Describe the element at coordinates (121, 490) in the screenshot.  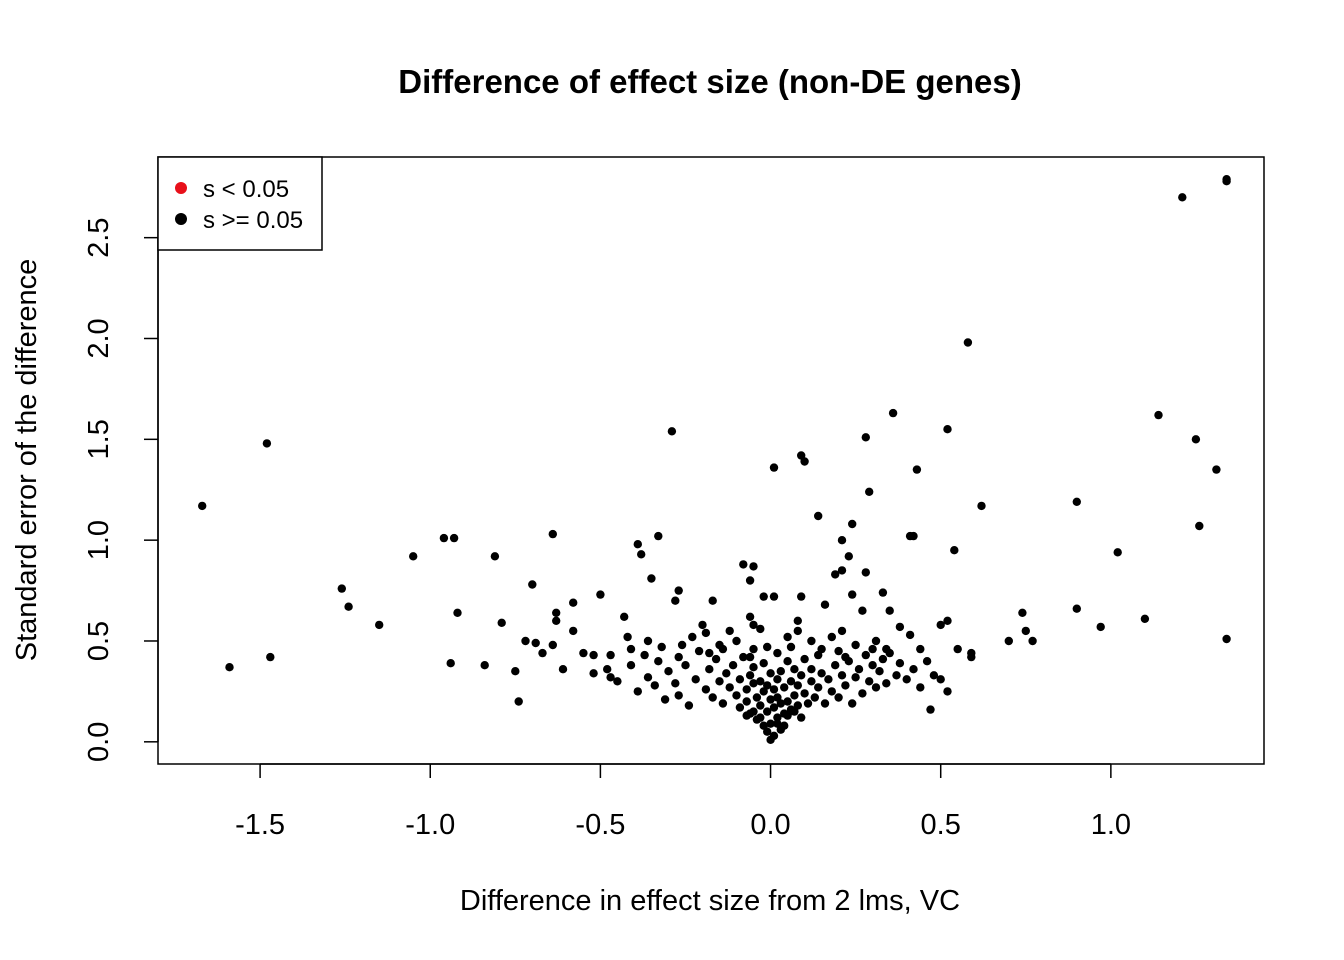
I see `y-axis: 0.0 0.5 1.0 1.5 2.0 2.5` at that location.